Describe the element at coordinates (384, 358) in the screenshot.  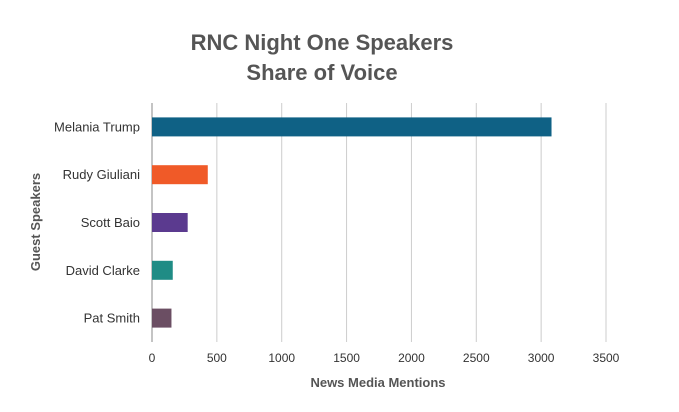
I see `x-tick-labels: 0 500 1000 1500 2000 2500 3000 3500` at that location.